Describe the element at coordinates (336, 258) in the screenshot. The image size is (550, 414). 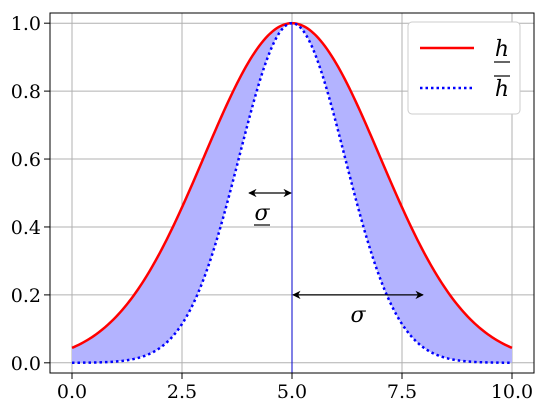
I see `annotations: σσ` at that location.